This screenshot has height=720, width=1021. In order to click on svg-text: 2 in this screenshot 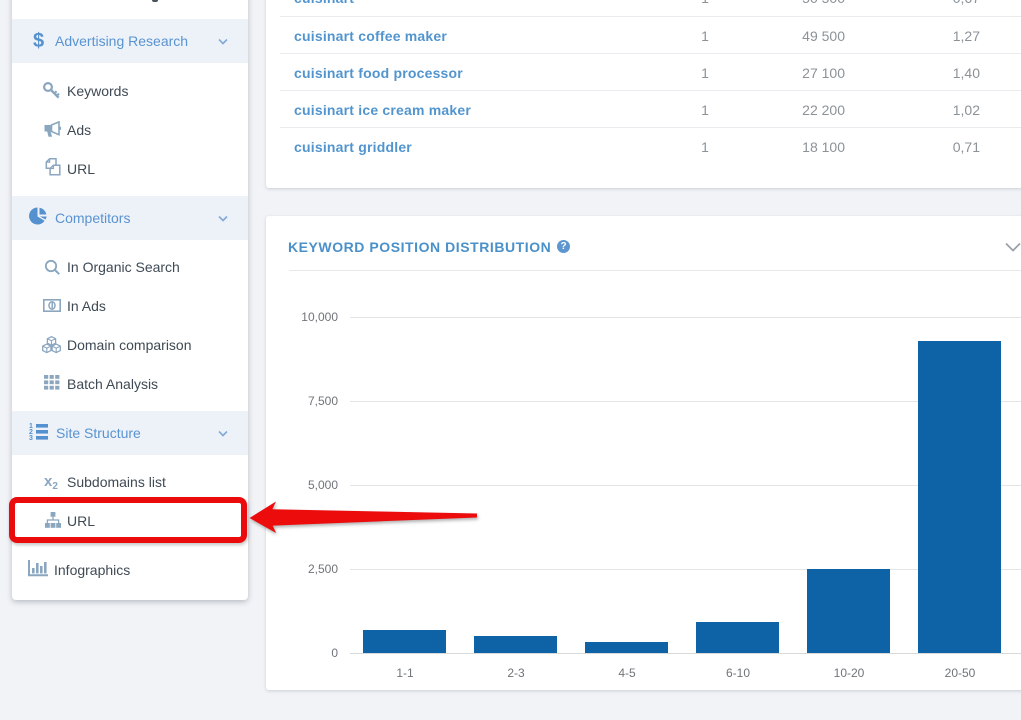, I will do `click(31, 432)`.